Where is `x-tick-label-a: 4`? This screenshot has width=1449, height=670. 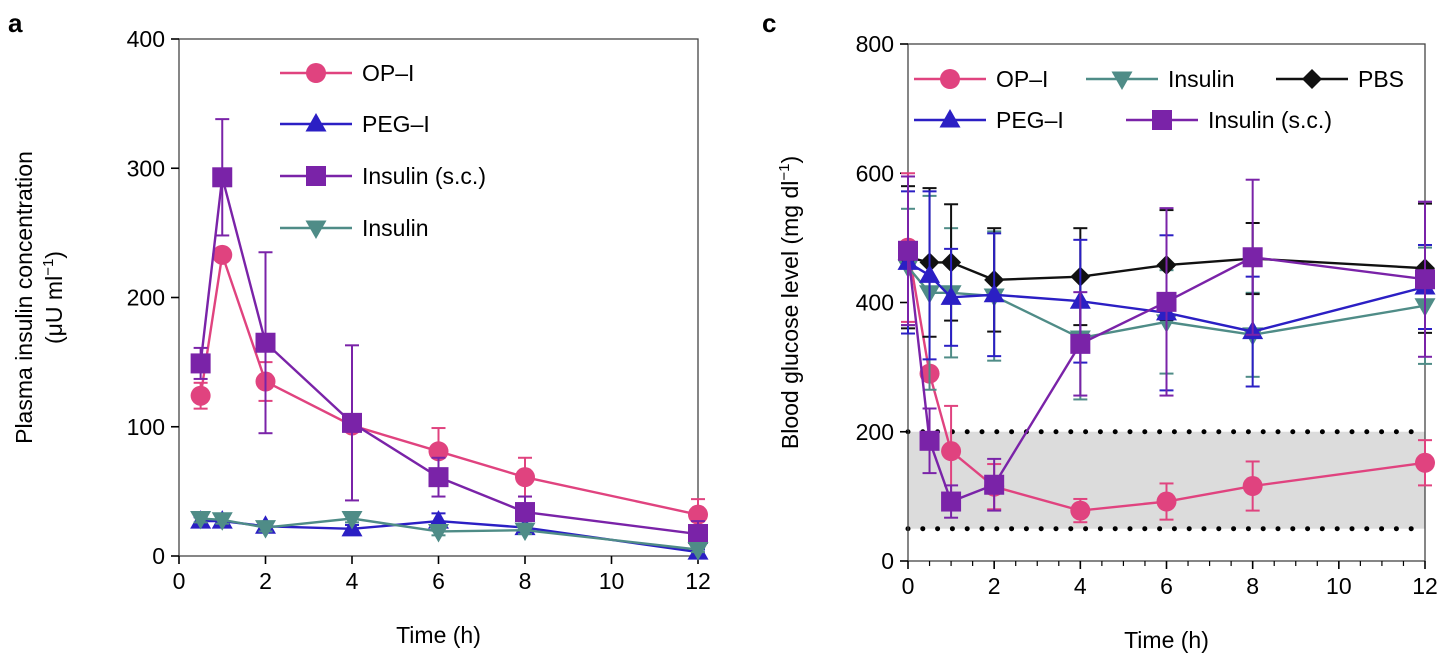
x-tick-label-a: 4 is located at coordinates (352, 581).